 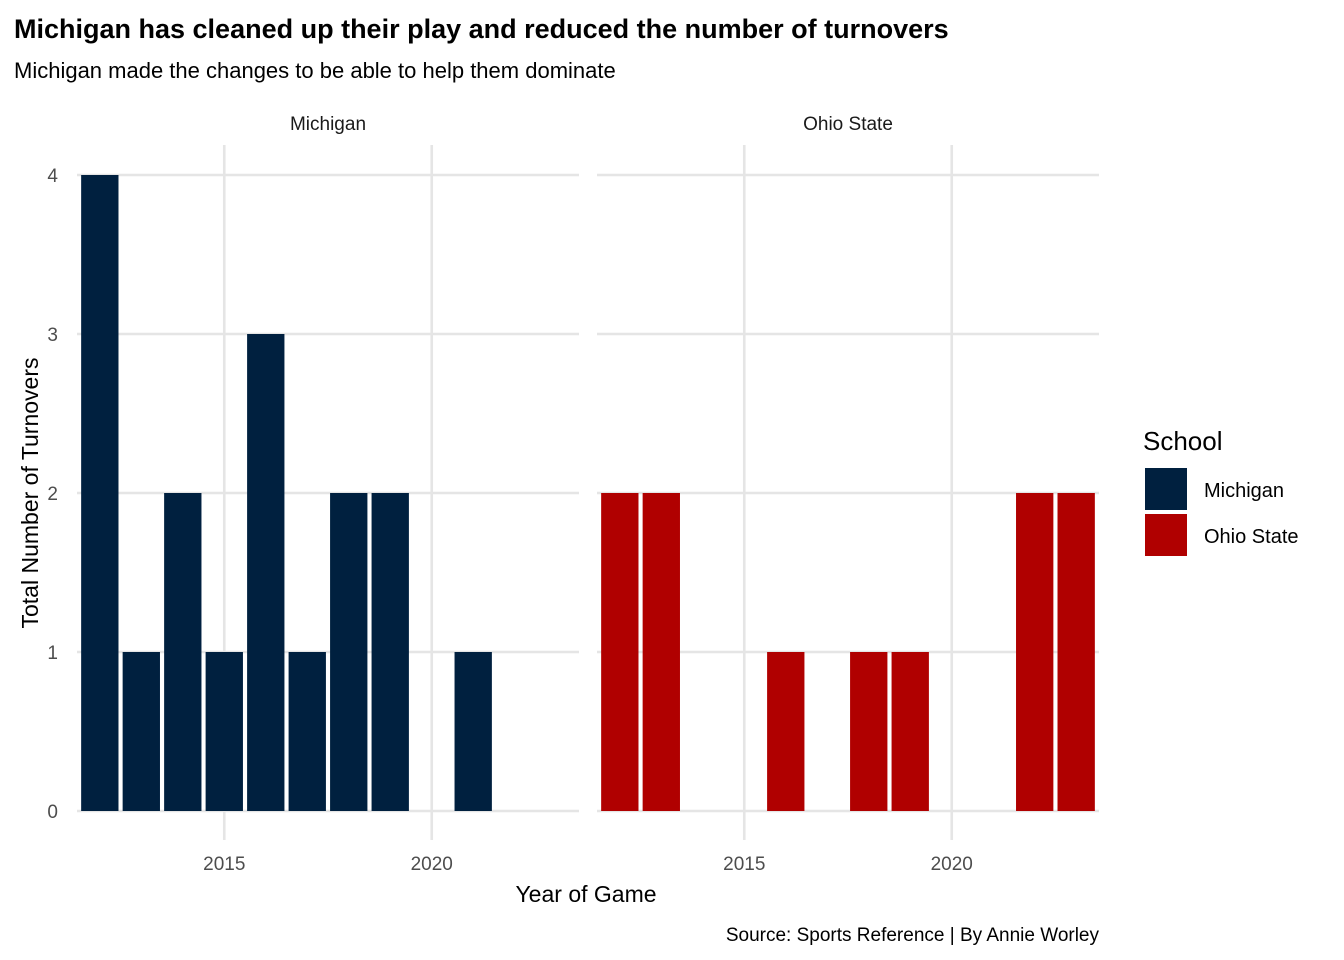 I want to click on y-tick-label: 3, so click(x=52, y=335).